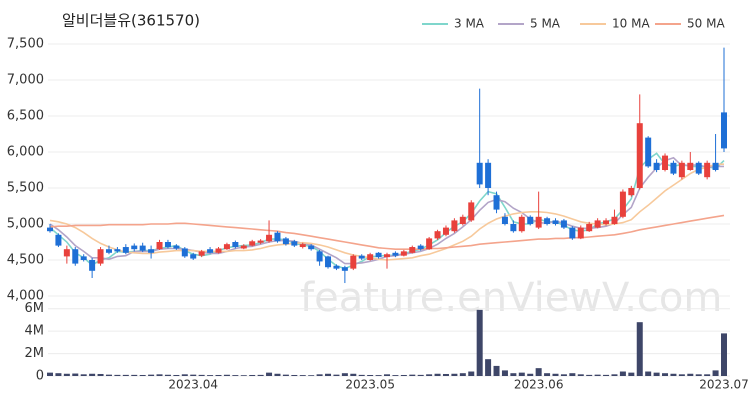  What do you see at coordinates (545, 24) in the screenshot?
I see `legend-label: 5 MA` at bounding box center [545, 24].